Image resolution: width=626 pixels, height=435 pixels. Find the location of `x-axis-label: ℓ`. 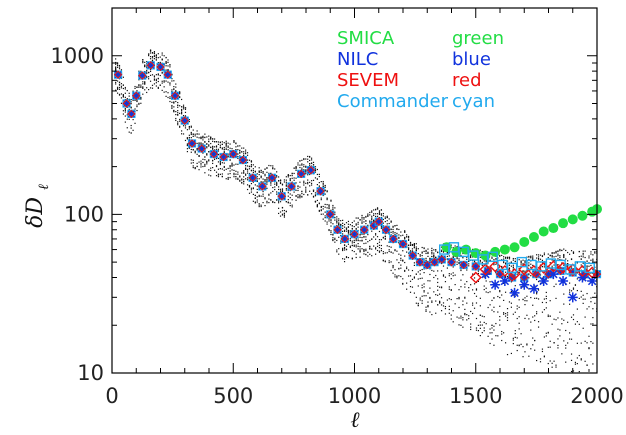

x-axis-label: ℓ is located at coordinates (355, 420).